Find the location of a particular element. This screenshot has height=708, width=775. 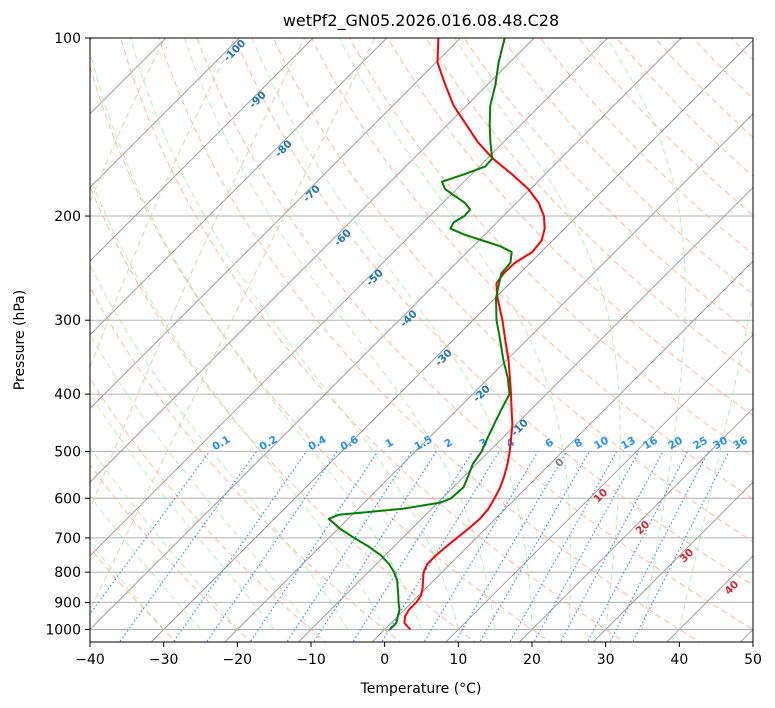

y-tick-label: 600 is located at coordinates (67, 499).